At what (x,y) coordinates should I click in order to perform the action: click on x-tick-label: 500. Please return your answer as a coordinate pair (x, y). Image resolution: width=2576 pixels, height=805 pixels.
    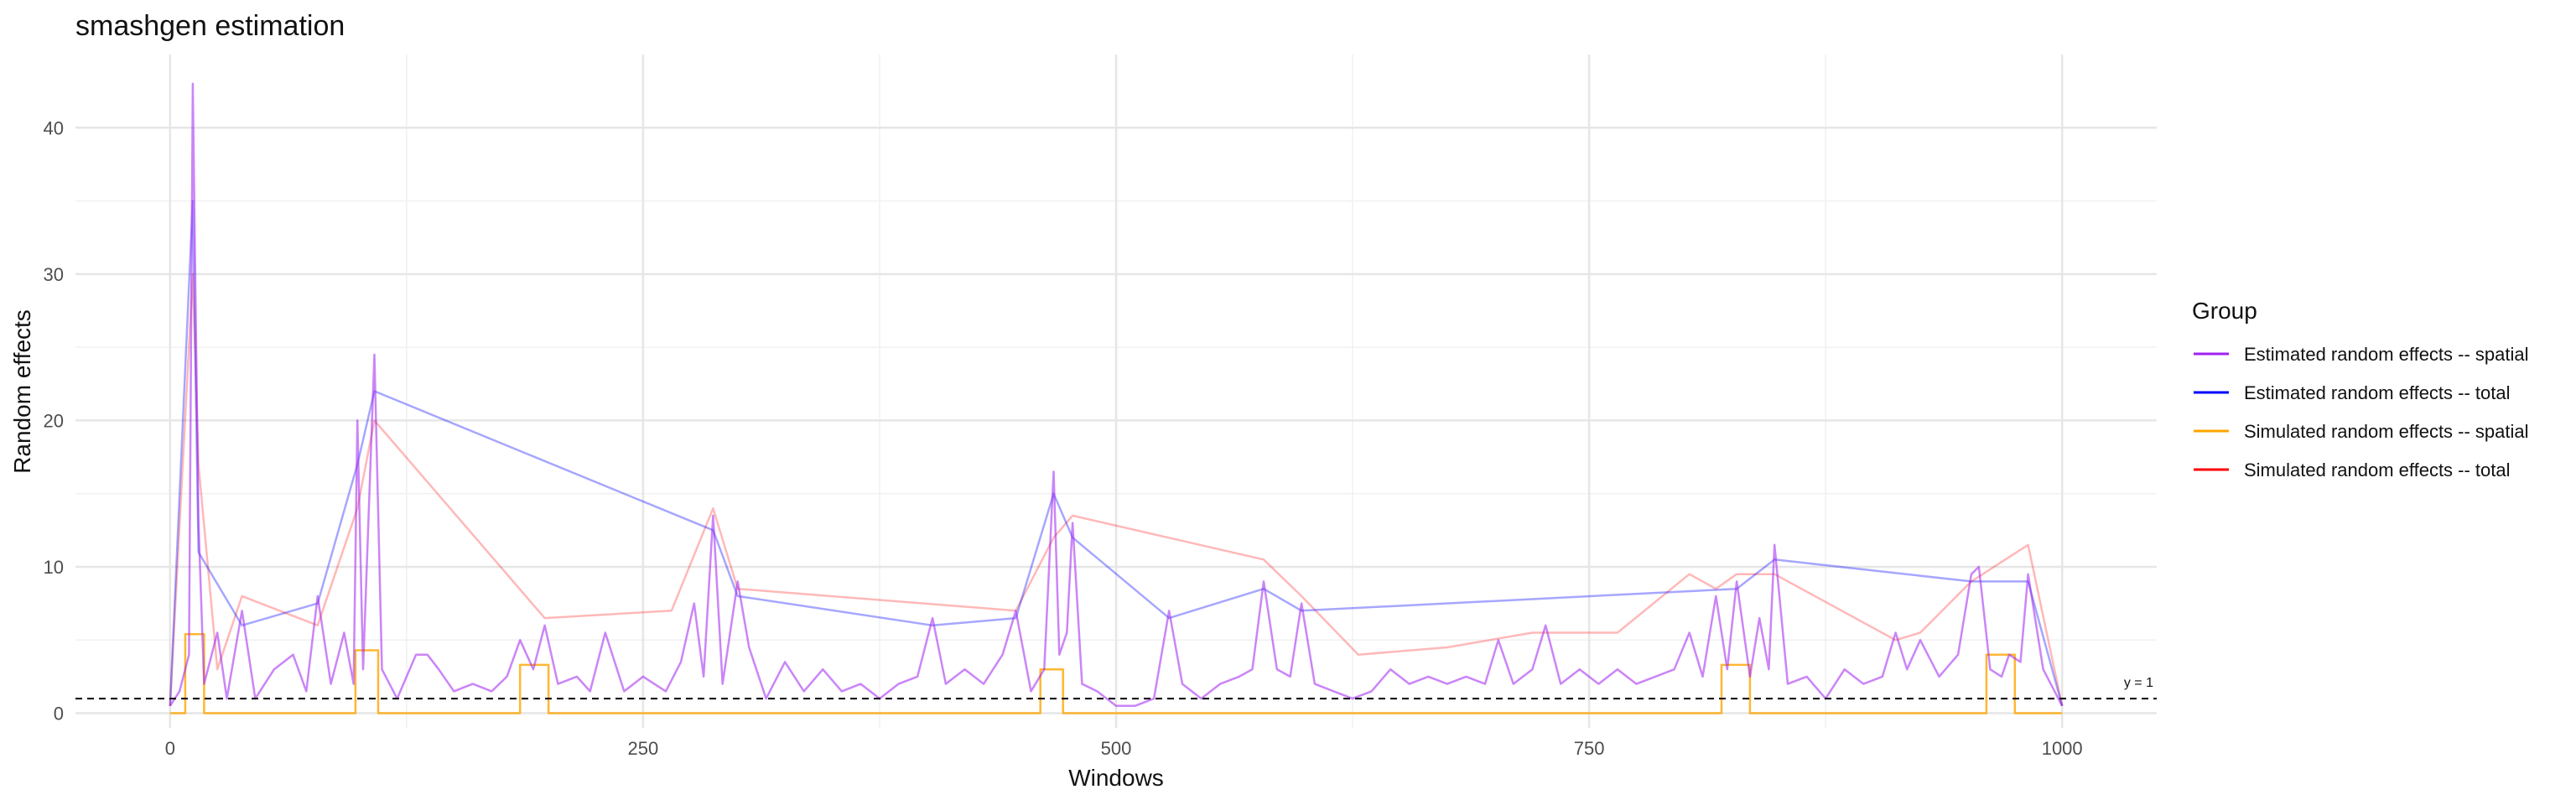
    Looking at the image, I should click on (1116, 748).